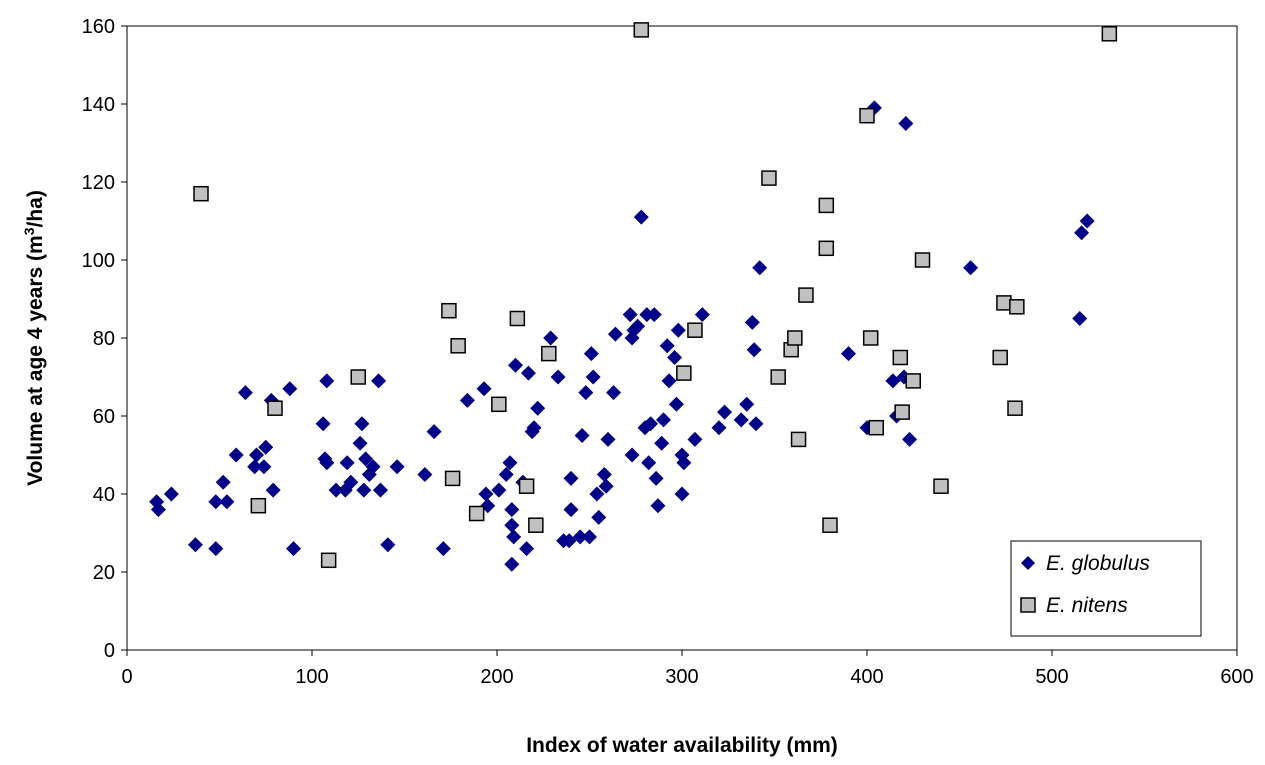 This screenshot has height=765, width=1265. What do you see at coordinates (35, 208) in the screenshot?
I see `y-axis-title-suffix: /ha)` at bounding box center [35, 208].